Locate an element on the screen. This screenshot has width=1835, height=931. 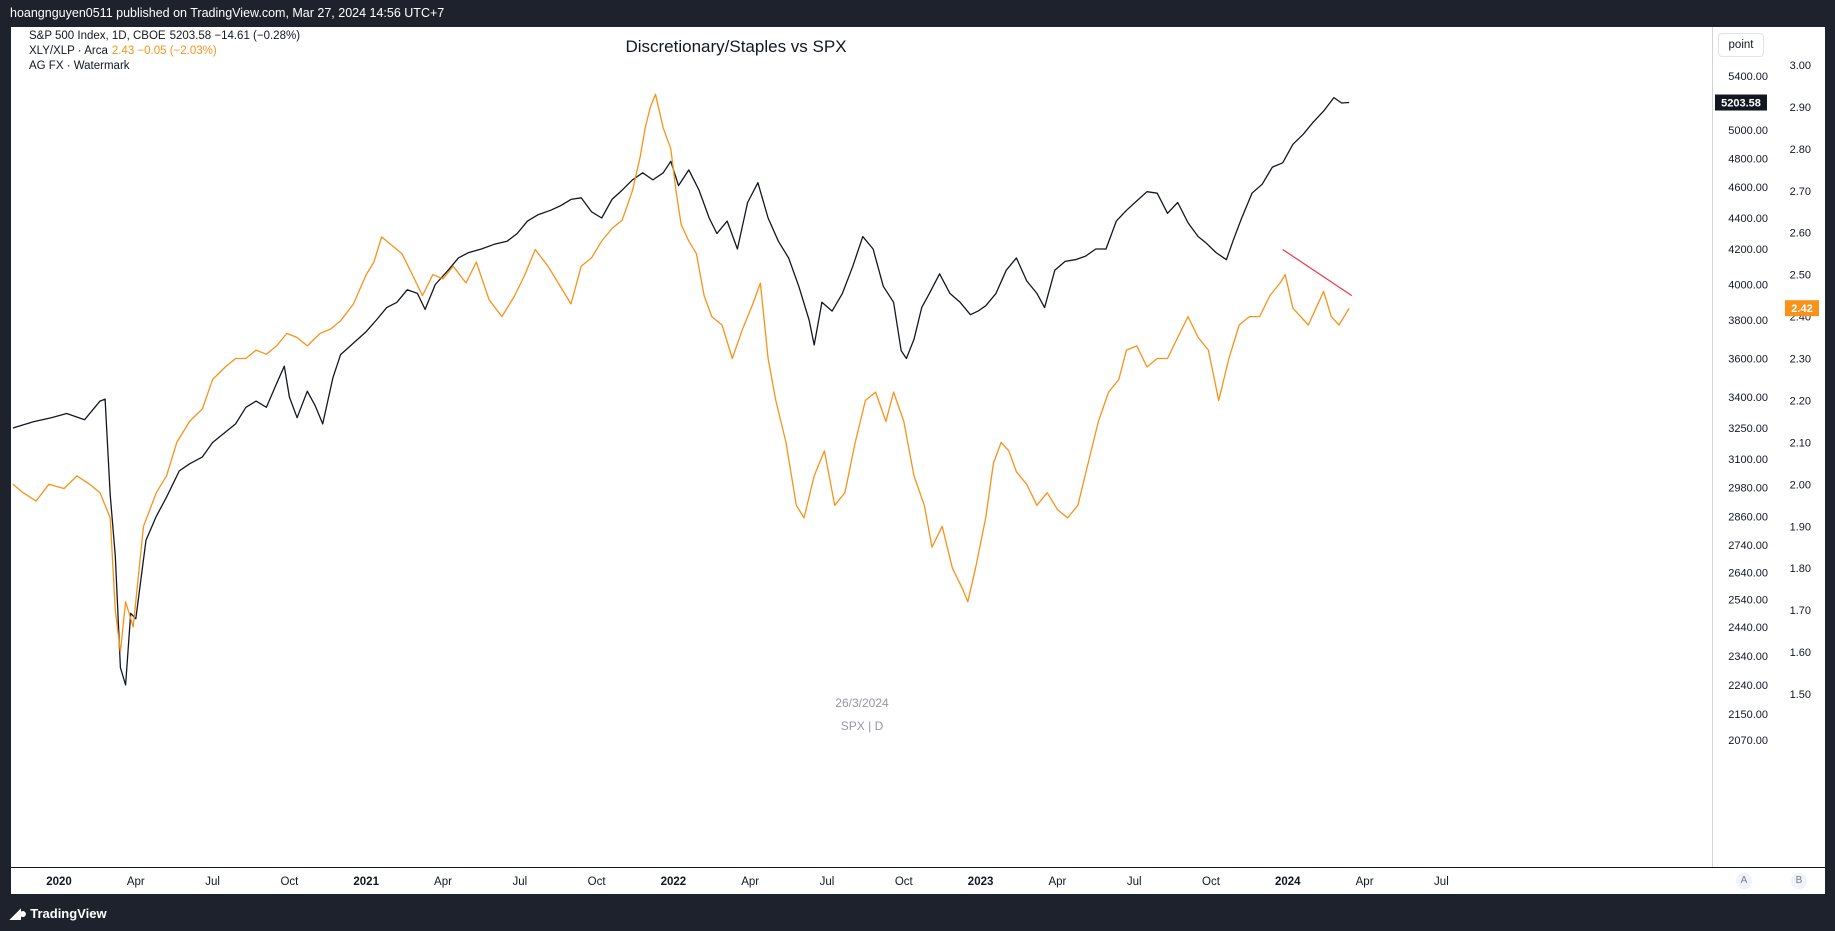
spx-last-badge is located at coordinates (1741, 102).